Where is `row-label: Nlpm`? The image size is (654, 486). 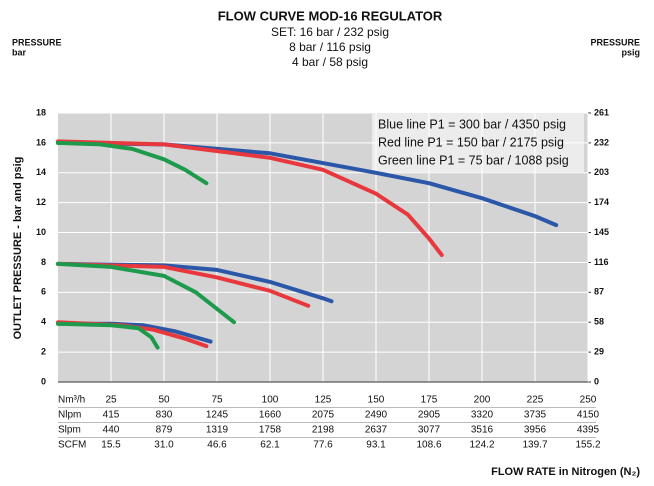 row-label: Nlpm is located at coordinates (69, 415).